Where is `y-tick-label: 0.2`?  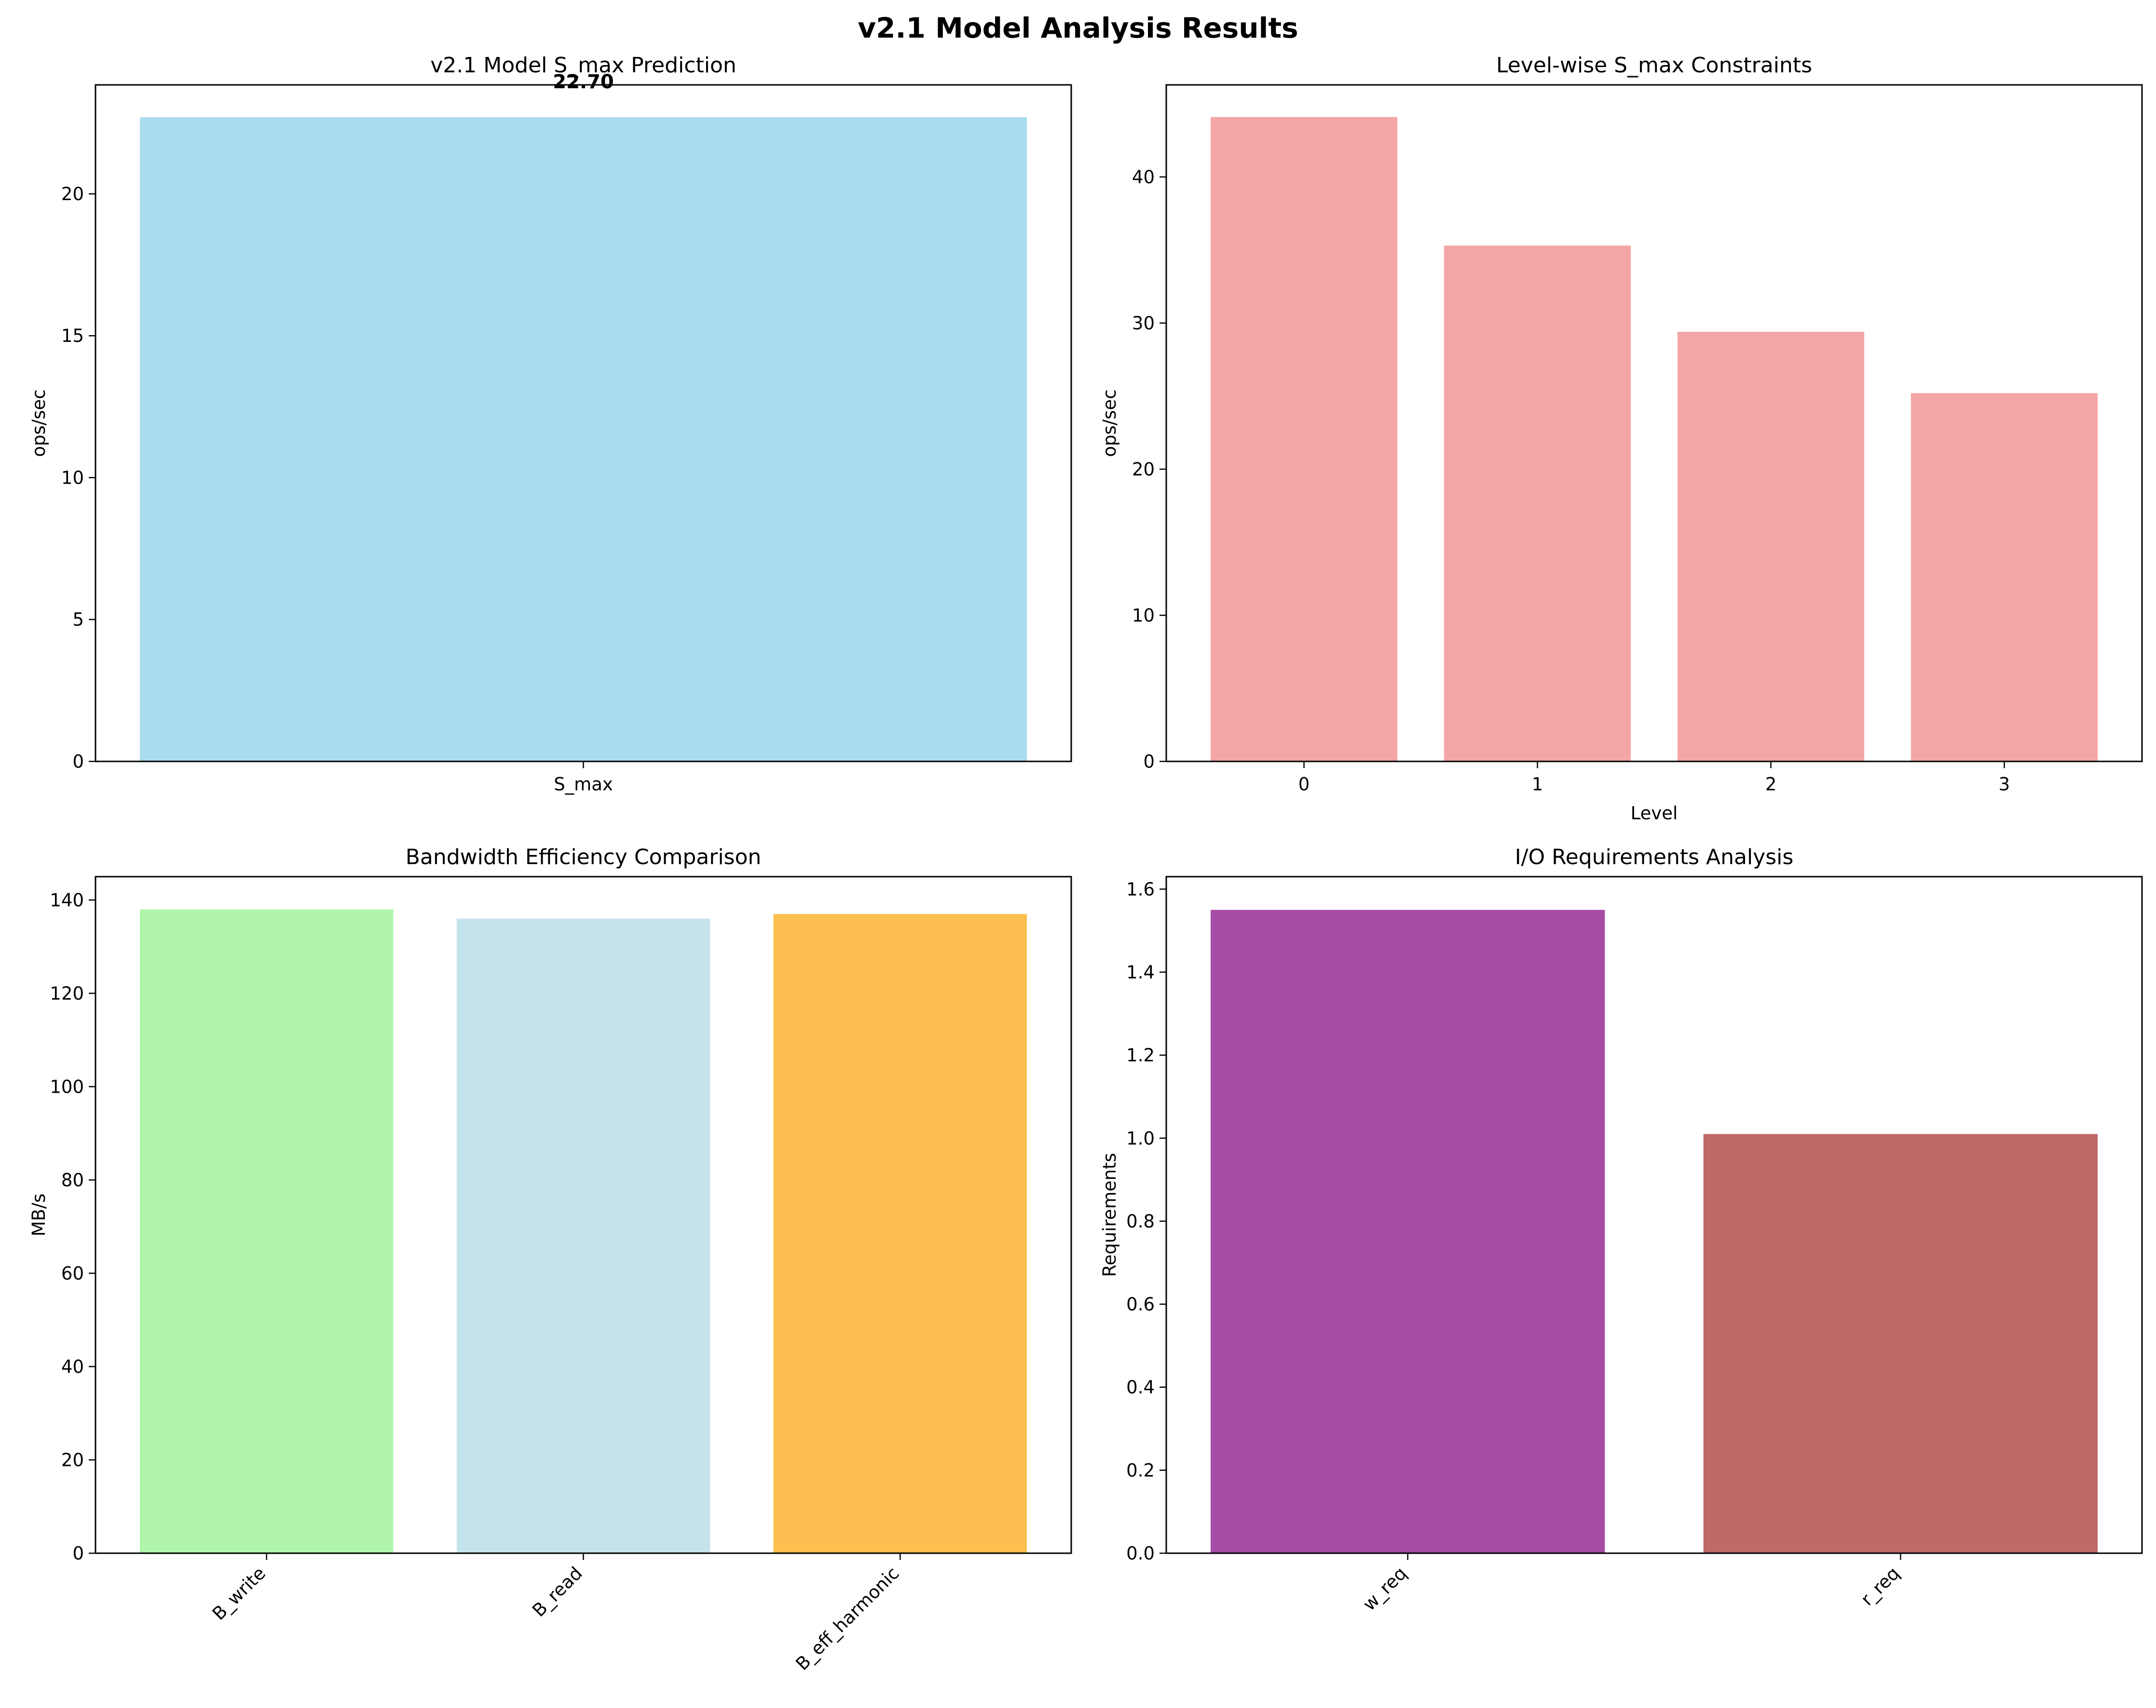 y-tick-label: 0.2 is located at coordinates (1140, 1470).